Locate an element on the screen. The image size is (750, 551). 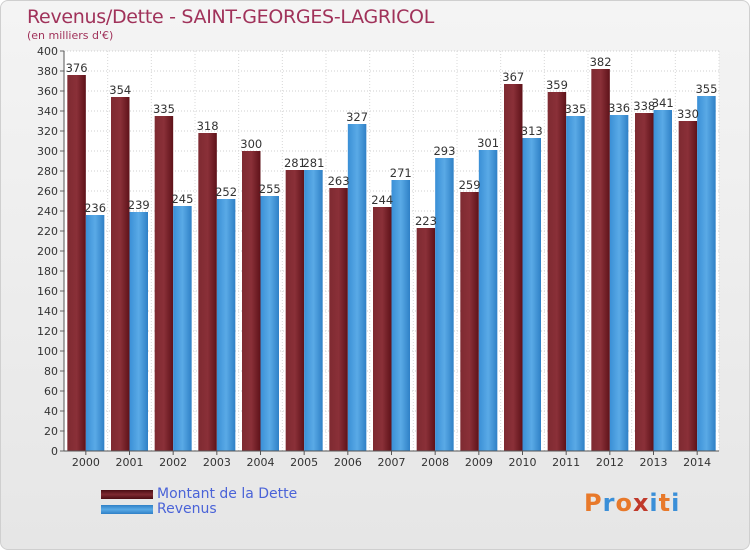
data-label-dette: 300 is located at coordinates (251, 144).